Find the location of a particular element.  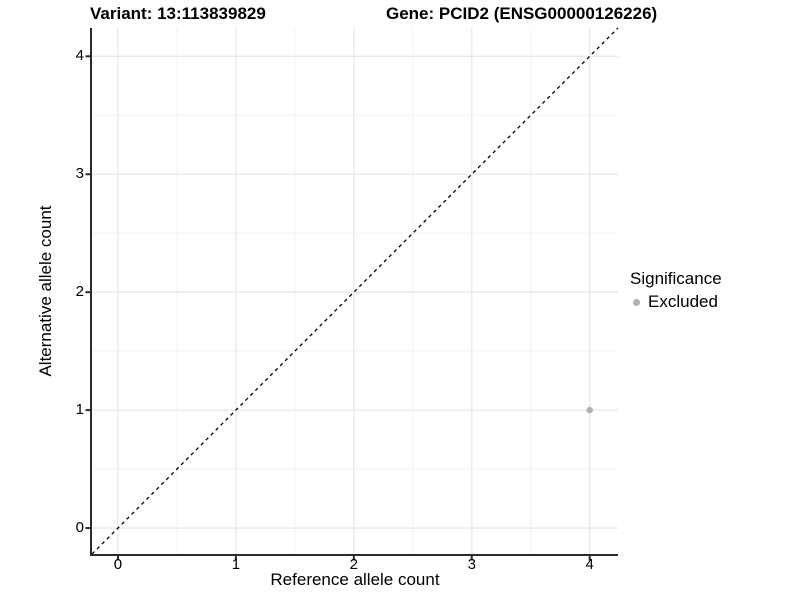

excluded-point-icon is located at coordinates (636, 302).